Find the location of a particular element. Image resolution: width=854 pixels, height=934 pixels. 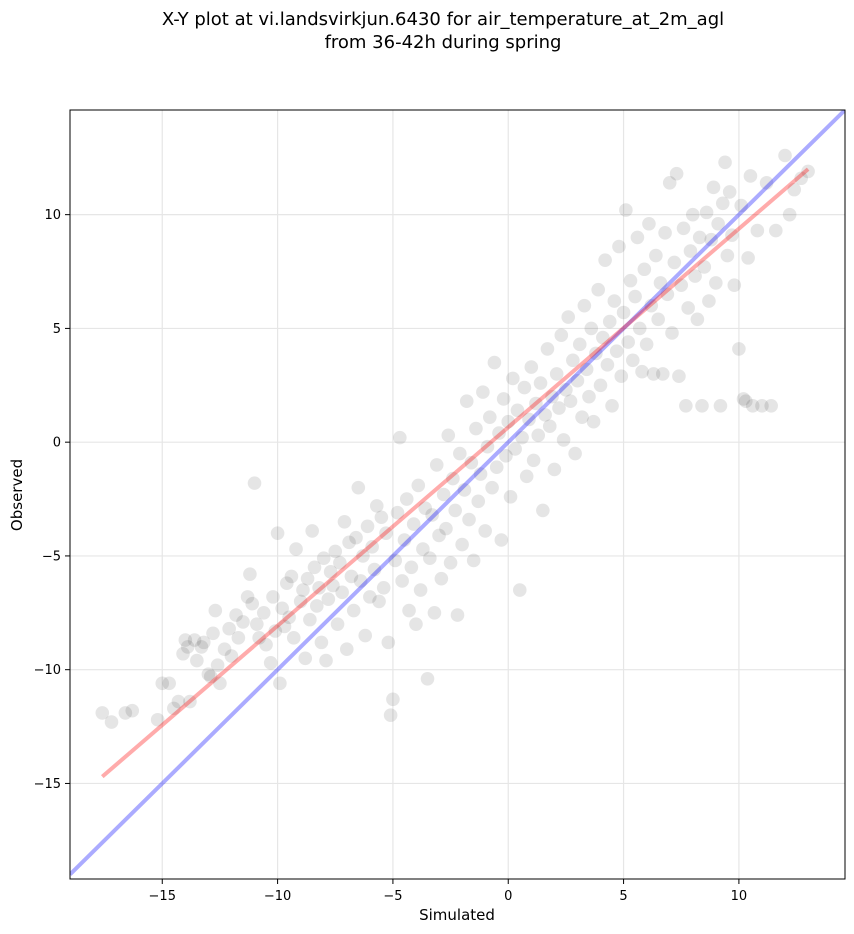

y-tick-label: −5 is located at coordinates (51, 556).